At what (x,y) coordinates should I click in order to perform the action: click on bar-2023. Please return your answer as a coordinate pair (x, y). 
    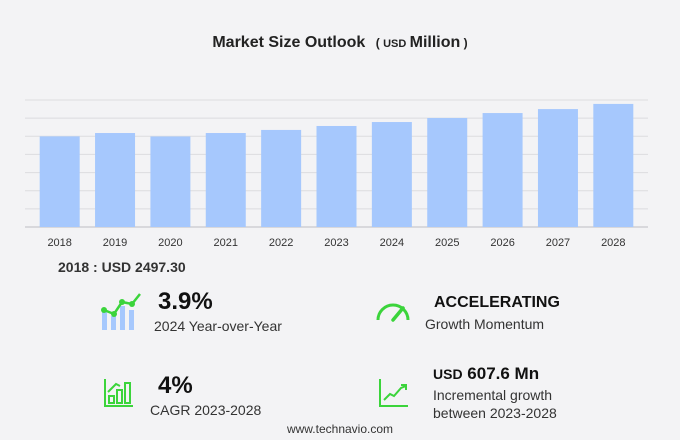
    Looking at the image, I should click on (336, 176).